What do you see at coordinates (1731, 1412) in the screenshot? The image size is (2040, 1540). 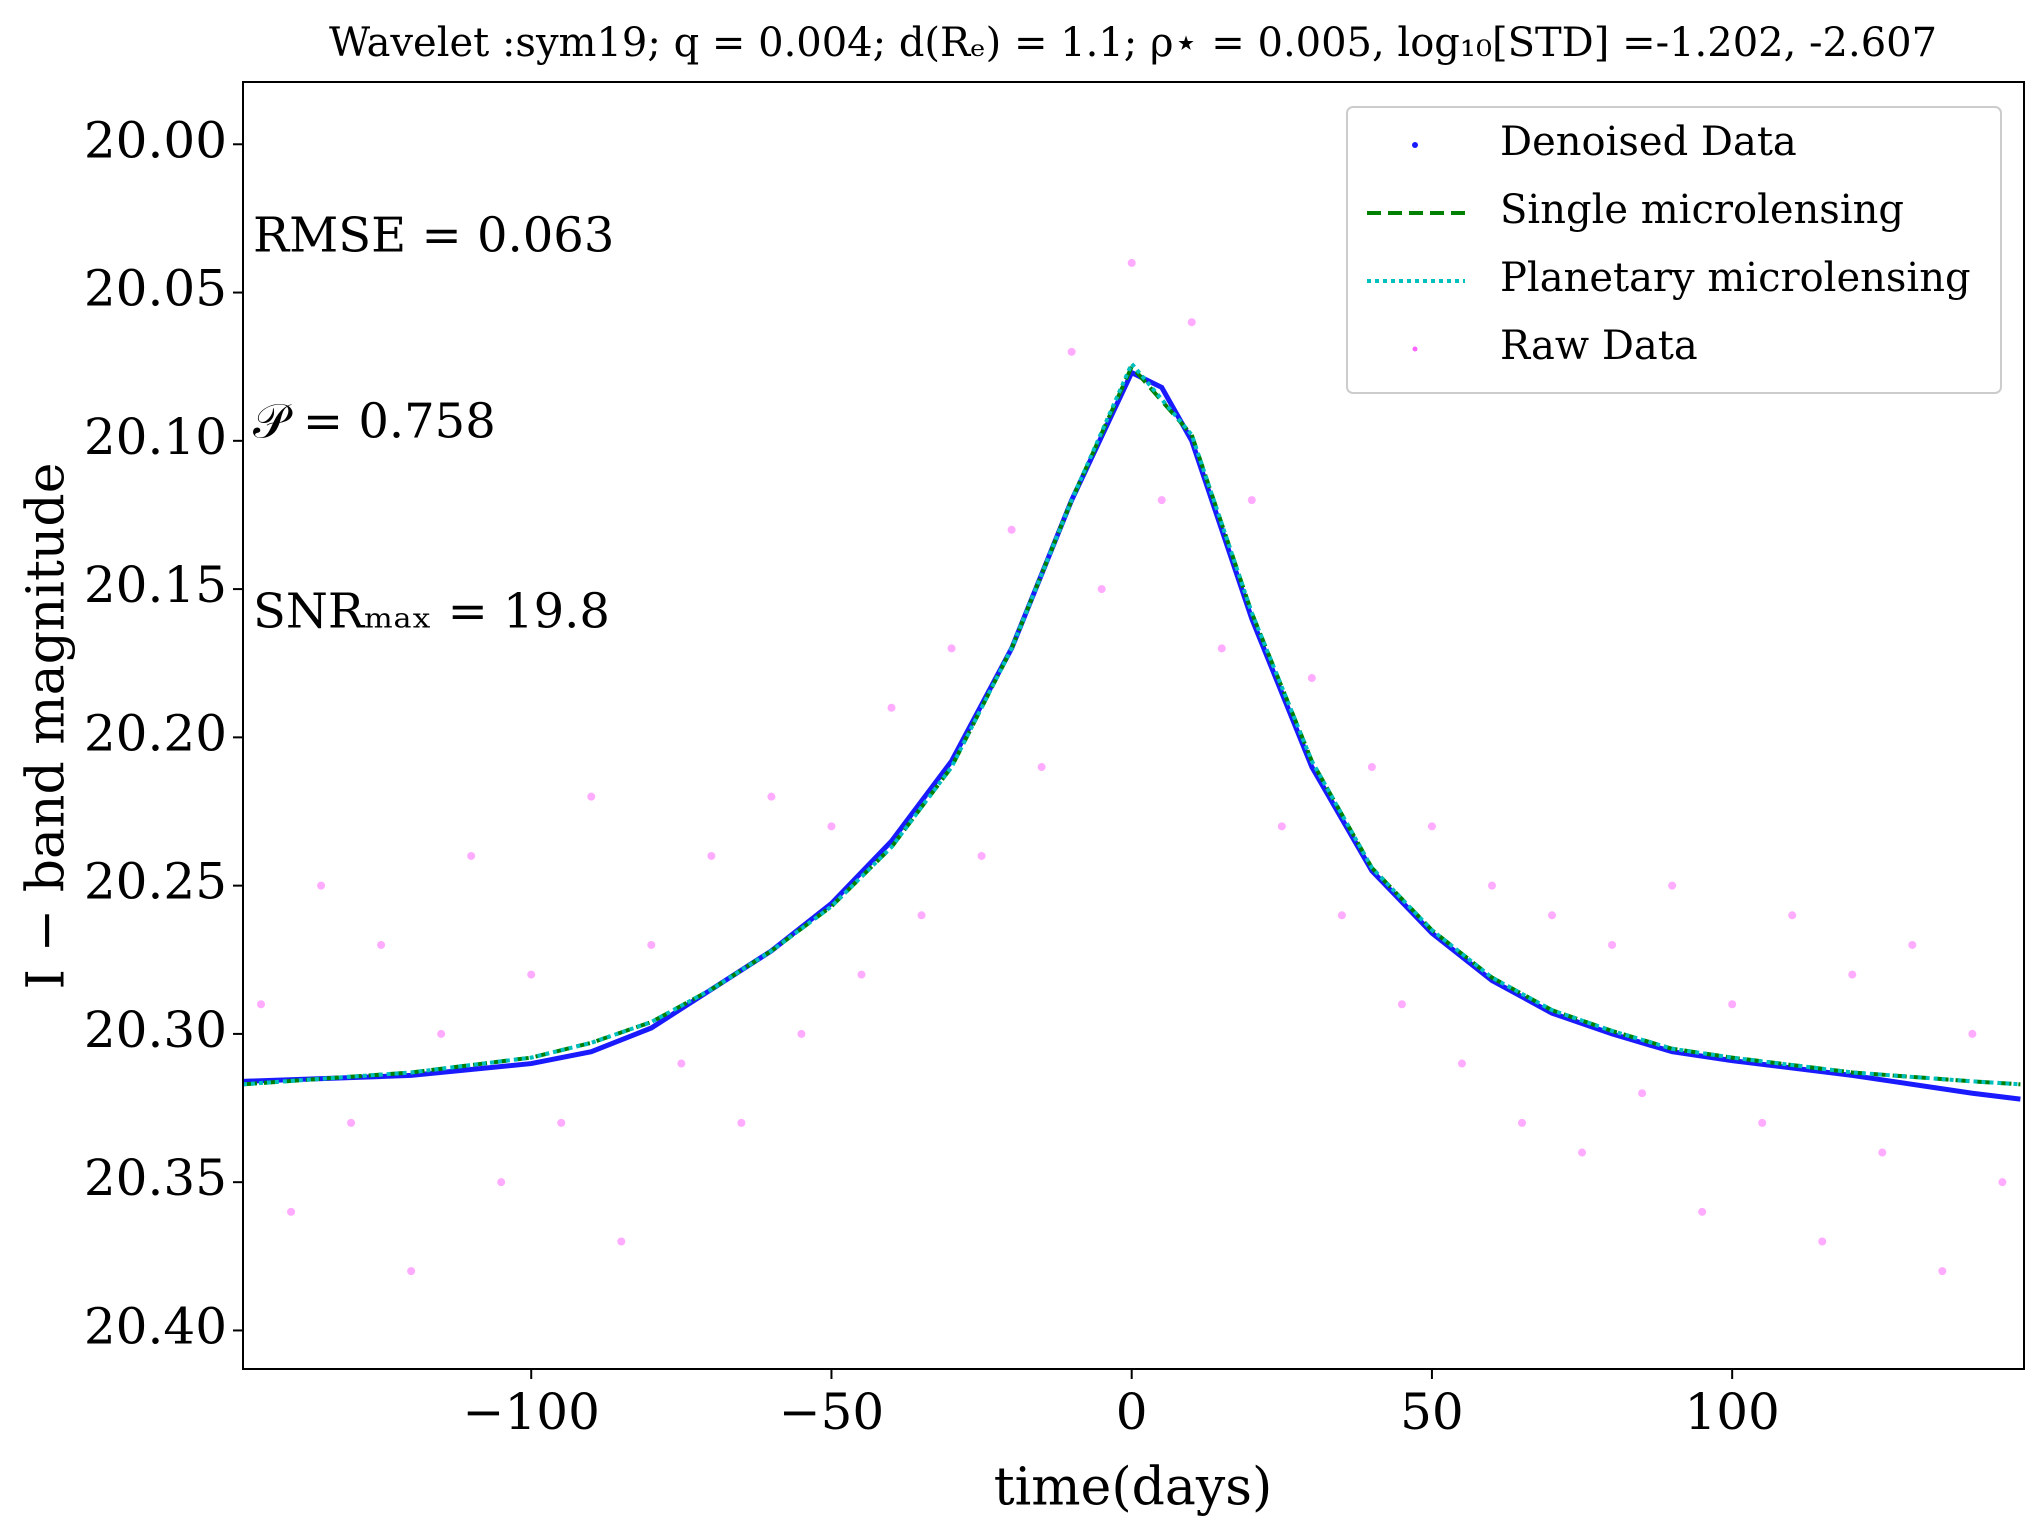 I see `x-tick-label: 100` at bounding box center [1731, 1412].